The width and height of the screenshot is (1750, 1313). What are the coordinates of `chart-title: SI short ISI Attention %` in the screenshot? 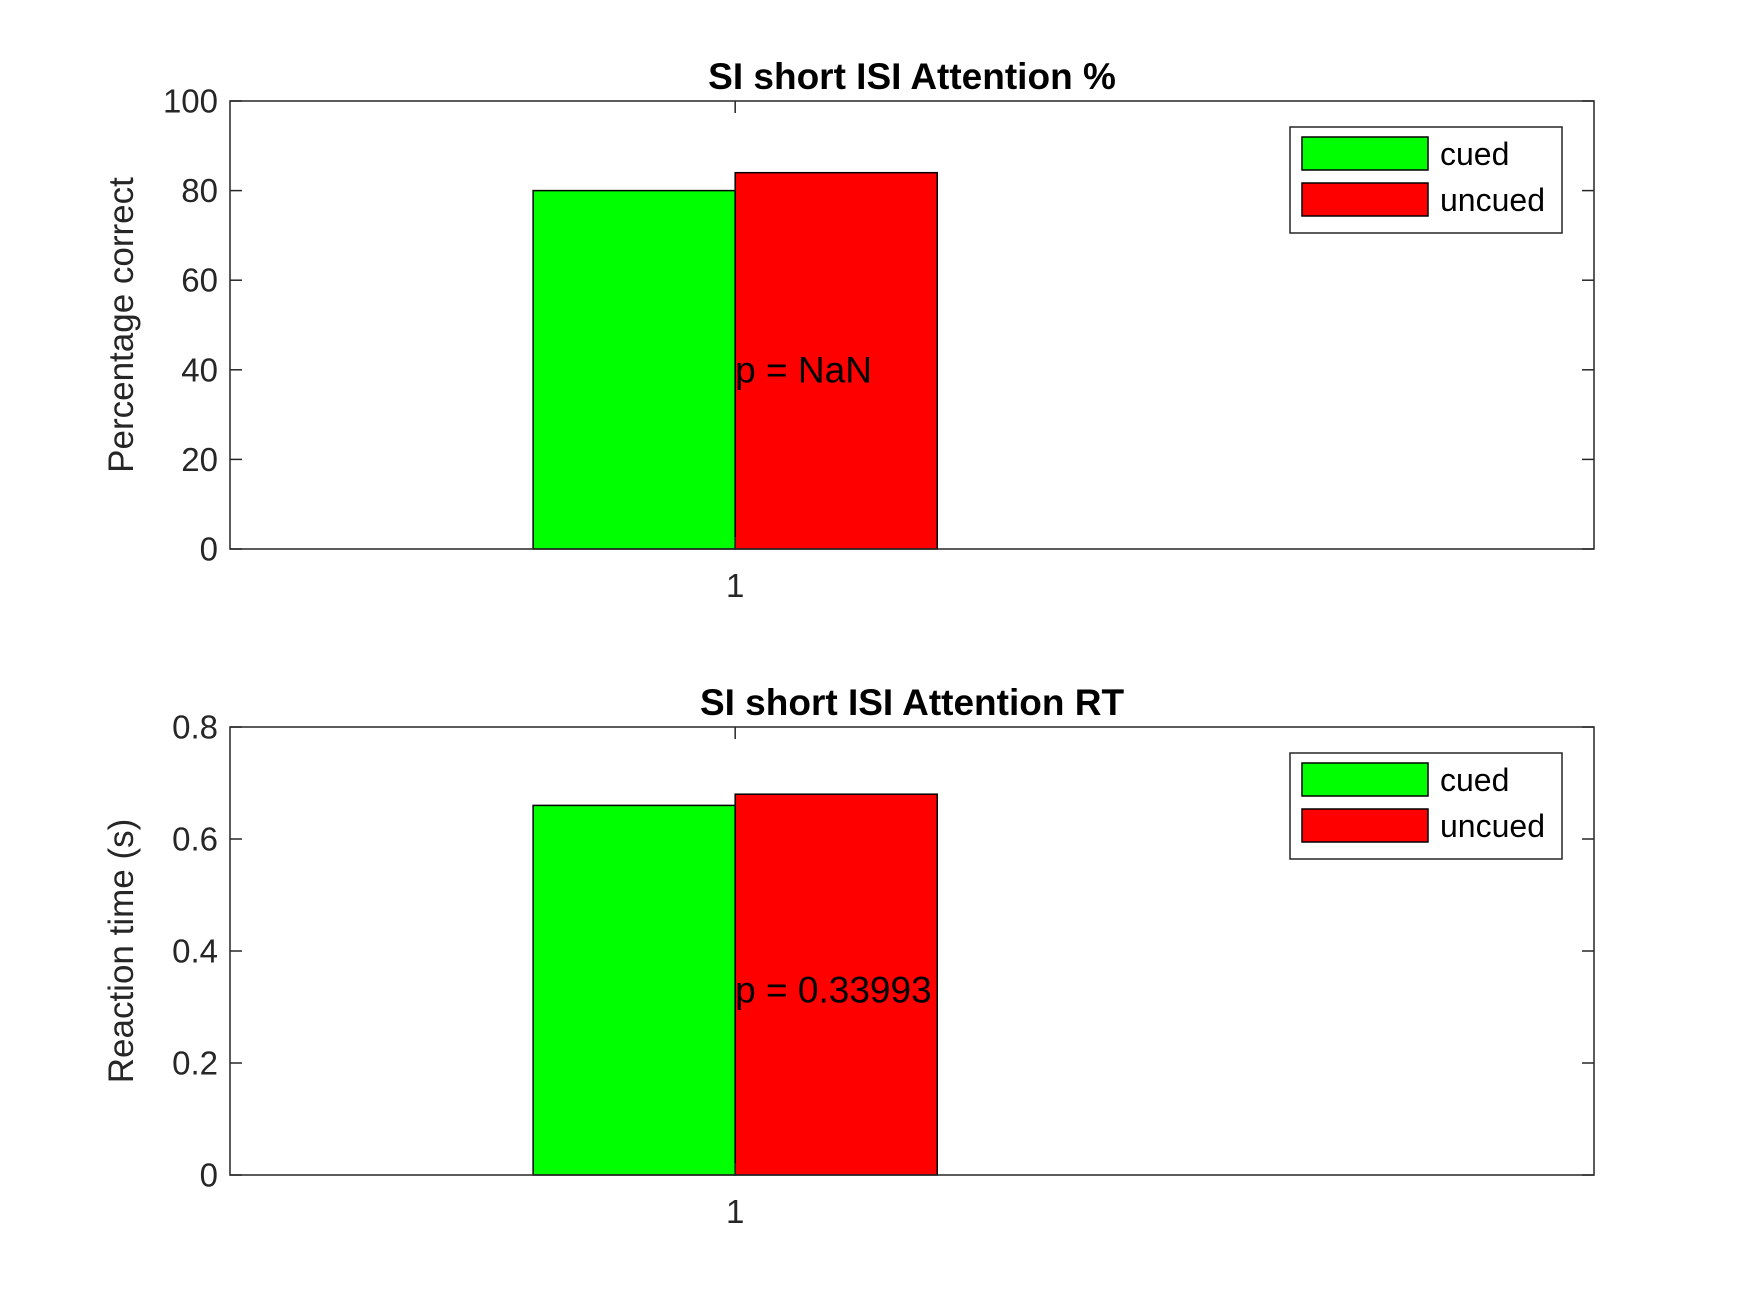 It's located at (912, 76).